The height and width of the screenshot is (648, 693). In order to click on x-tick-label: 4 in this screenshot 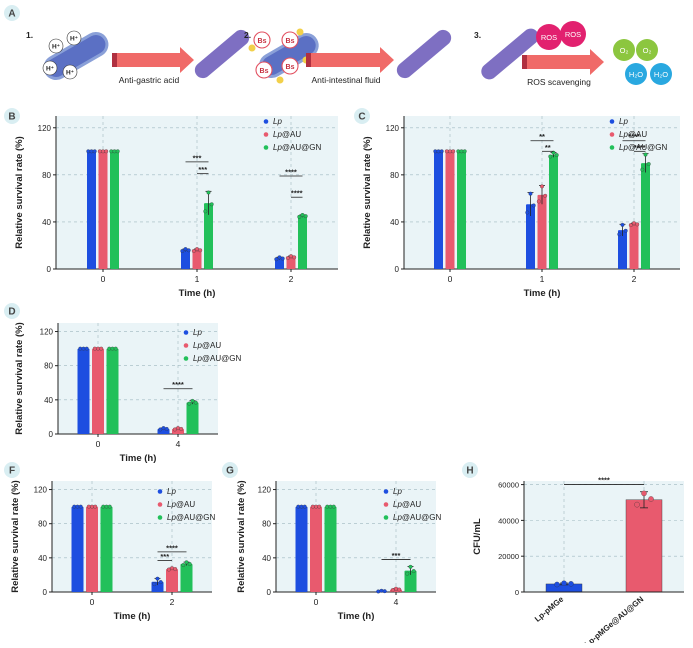, I will do `click(396, 602)`.